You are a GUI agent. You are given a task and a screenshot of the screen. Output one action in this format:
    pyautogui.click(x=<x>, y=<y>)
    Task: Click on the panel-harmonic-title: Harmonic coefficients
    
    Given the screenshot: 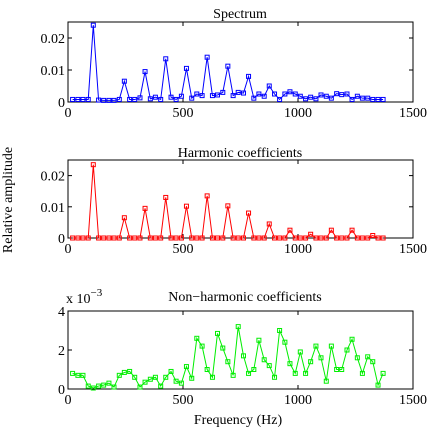 What is the action you would take?
    pyautogui.click(x=240, y=153)
    